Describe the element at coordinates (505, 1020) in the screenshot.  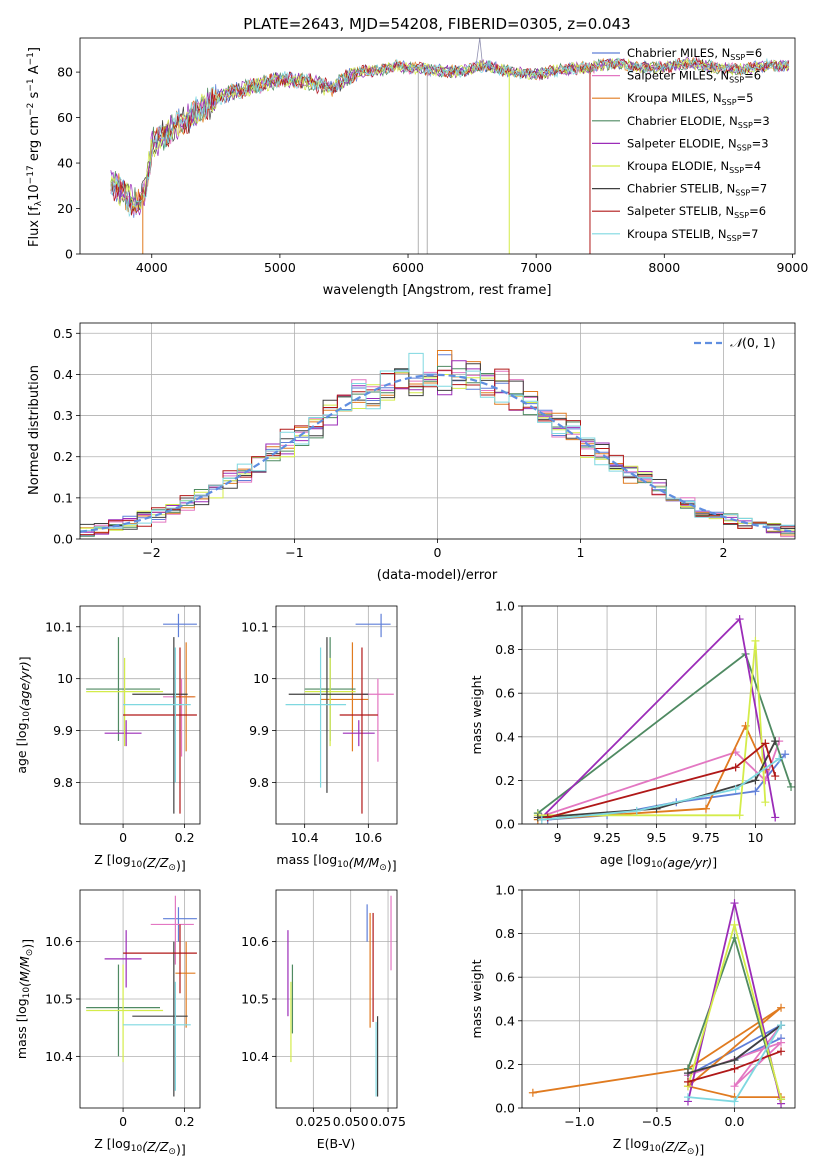
I see `y-tick-label: 0.4` at that location.